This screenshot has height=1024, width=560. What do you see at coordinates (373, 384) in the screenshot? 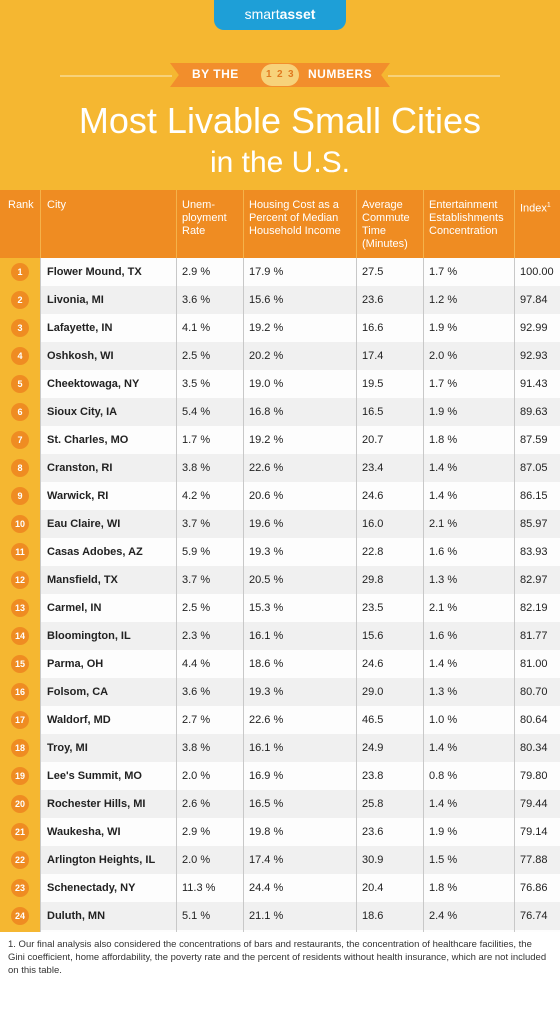
I see `commute-cell: 19.5` at bounding box center [373, 384].